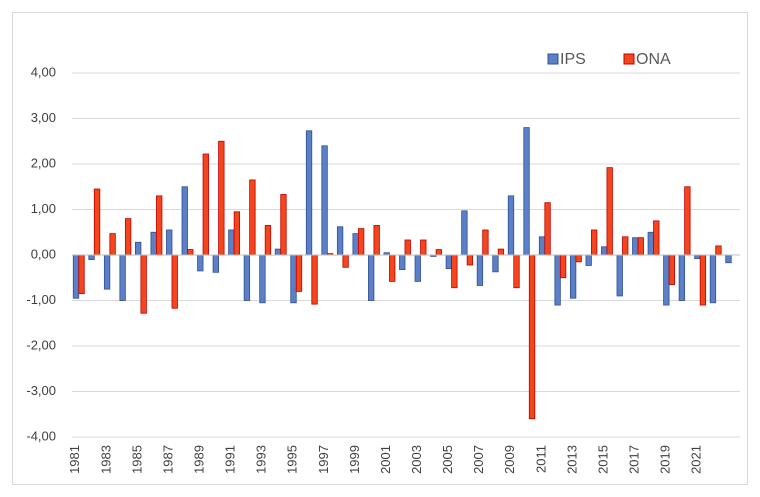  Describe the element at coordinates (696, 459) in the screenshot. I see `x-tick-label: 2021` at that location.